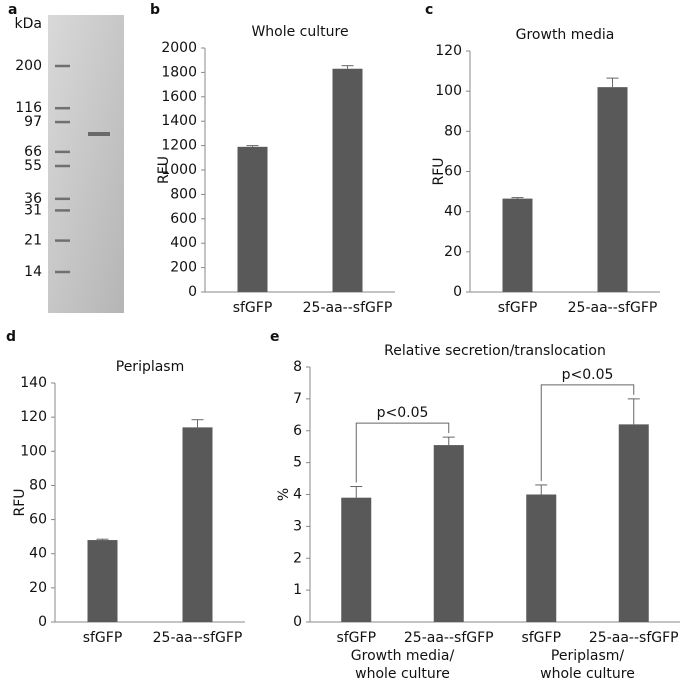 This screenshot has height=688, width=685. What do you see at coordinates (12, 10) in the screenshot?
I see `panel-label: a` at bounding box center [12, 10].